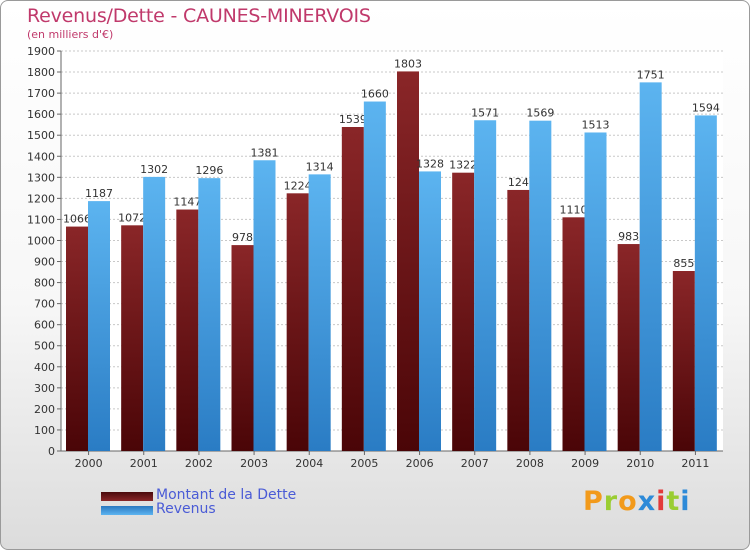 The width and height of the screenshot is (750, 550). Describe the element at coordinates (44, 283) in the screenshot. I see `y-tick-label: 800` at that location.